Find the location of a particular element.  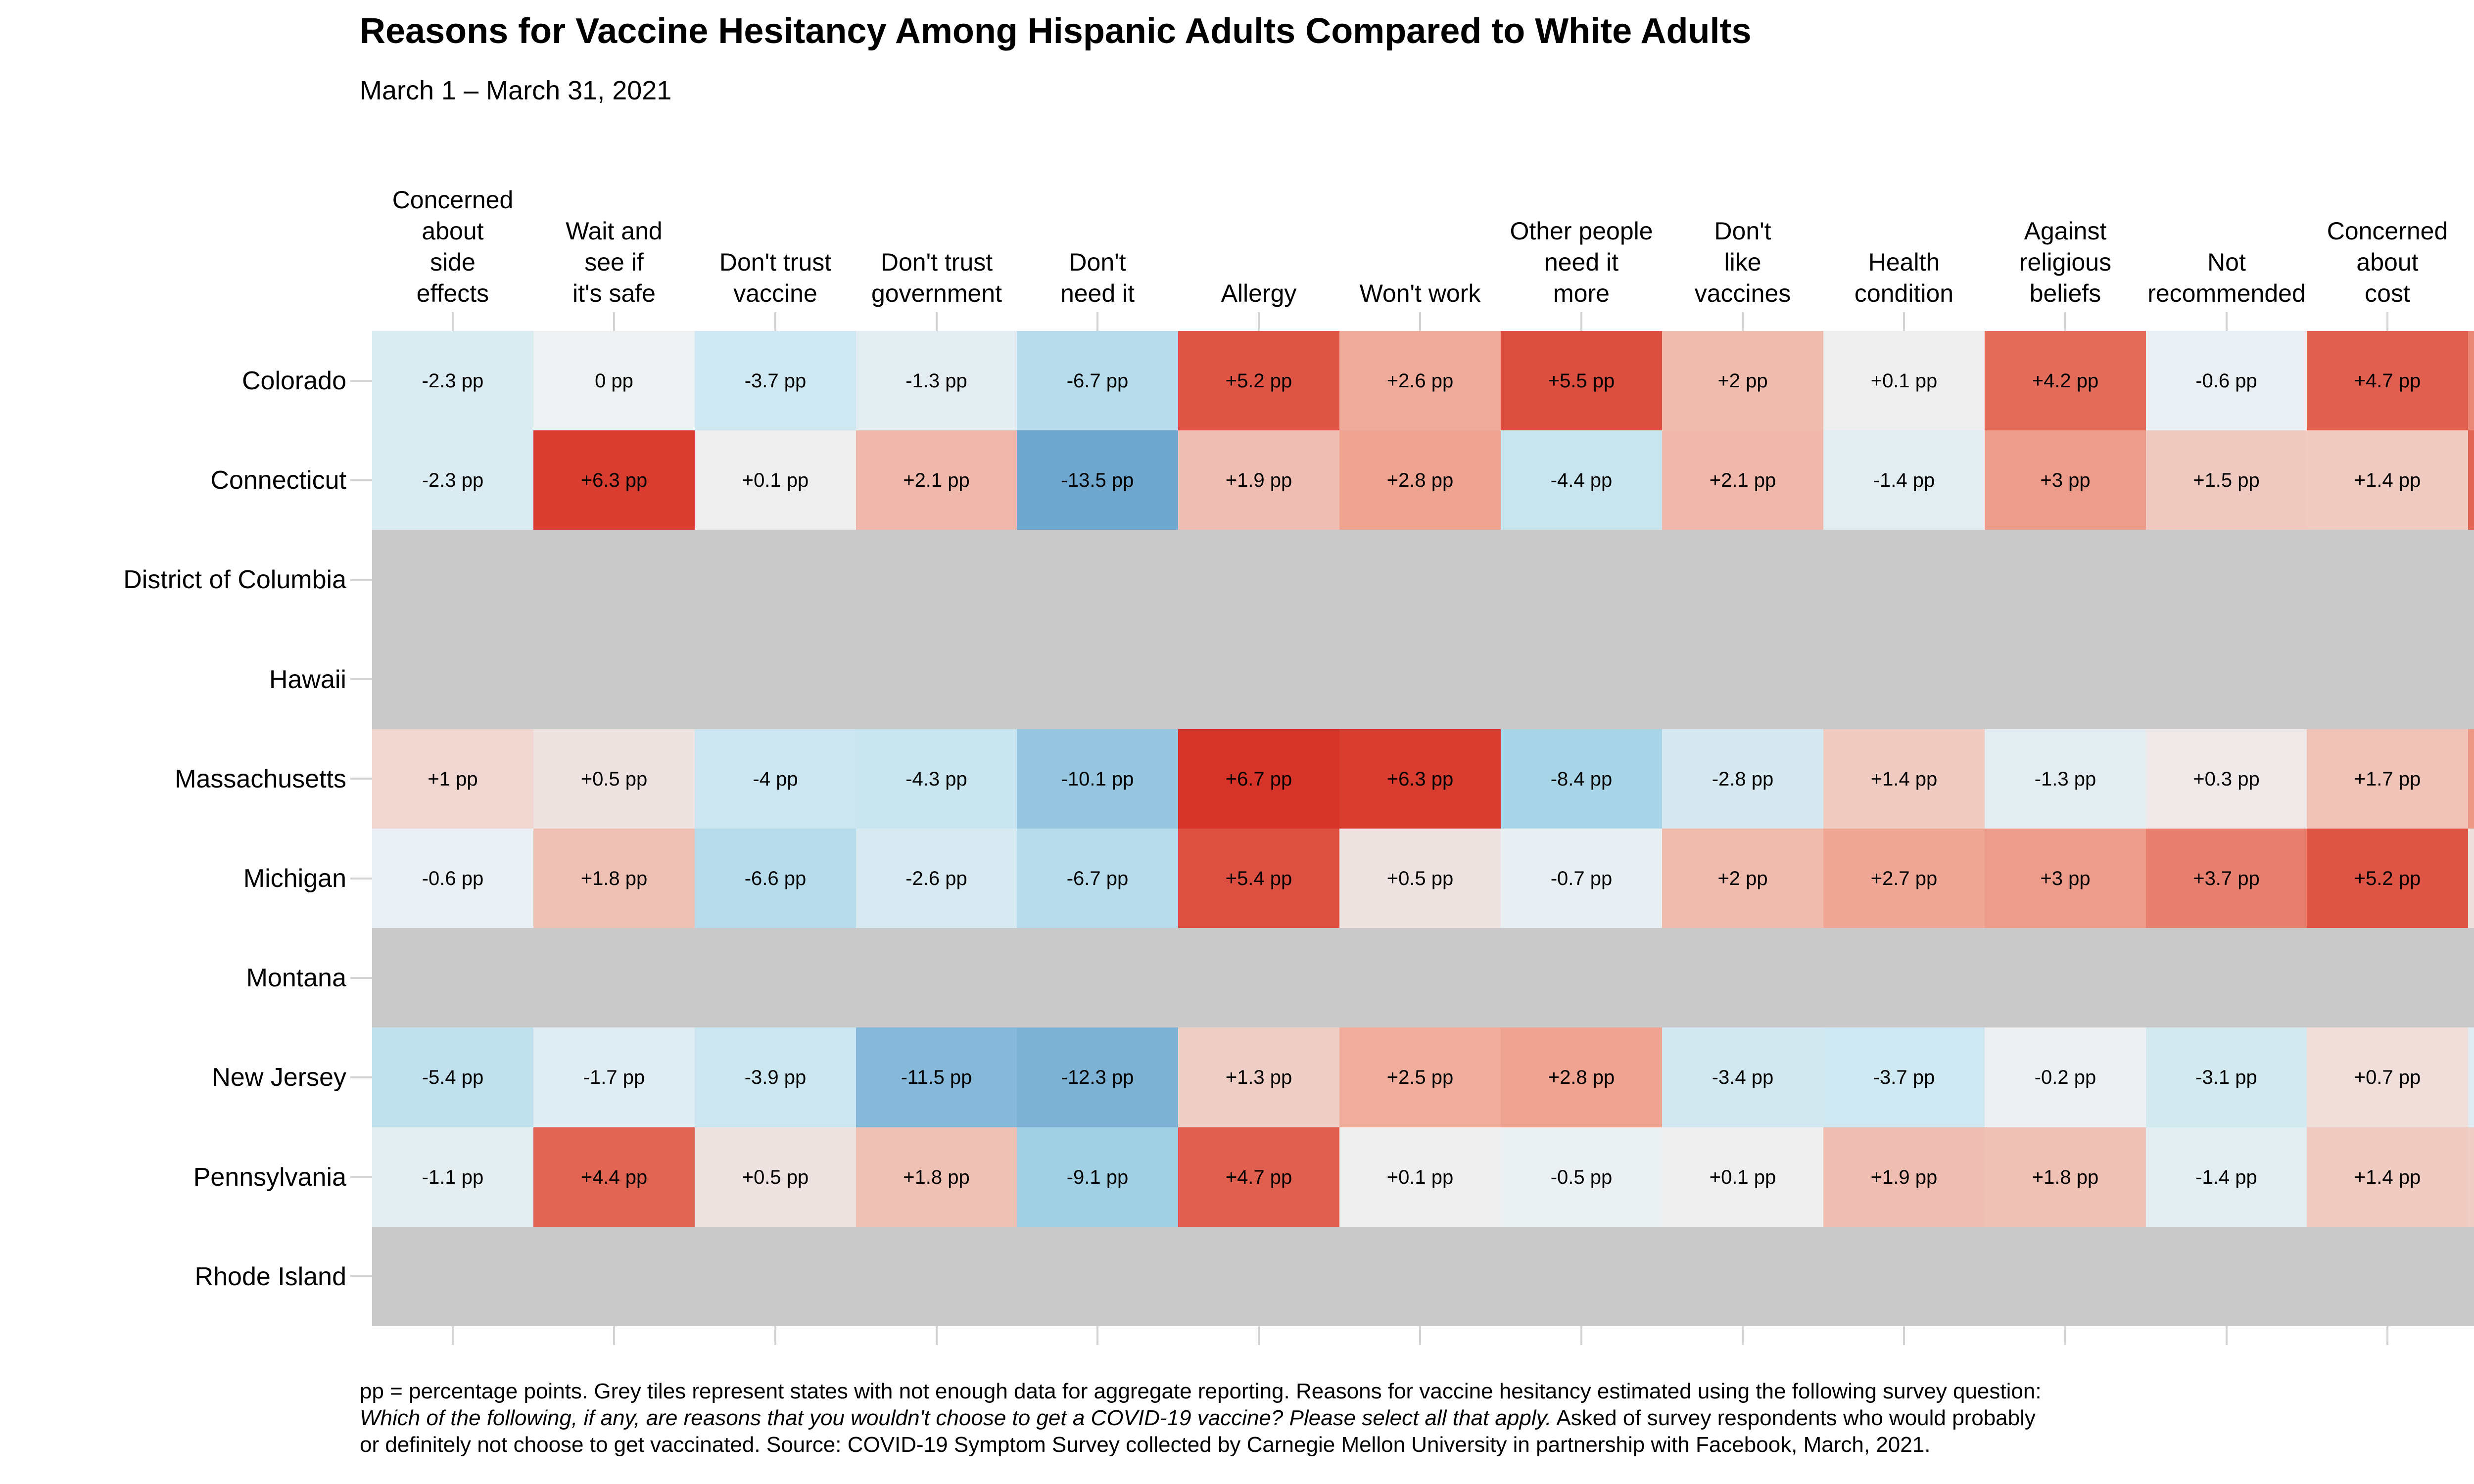

column-header-7: Won't work is located at coordinates (1420, 293).